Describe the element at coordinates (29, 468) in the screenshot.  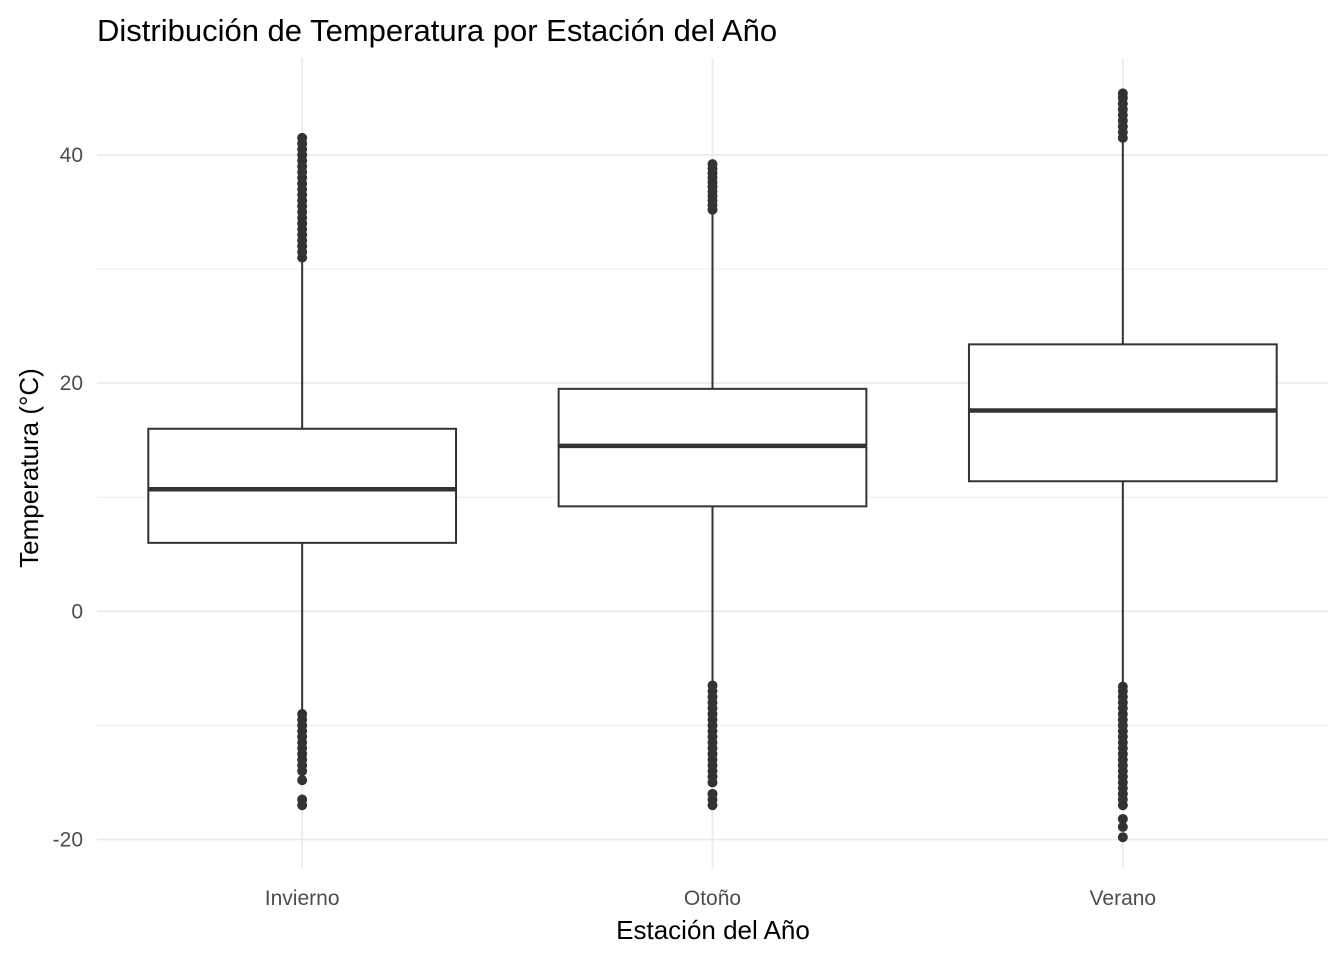
I see `y-axis-title: Temperatura (°C)` at that location.